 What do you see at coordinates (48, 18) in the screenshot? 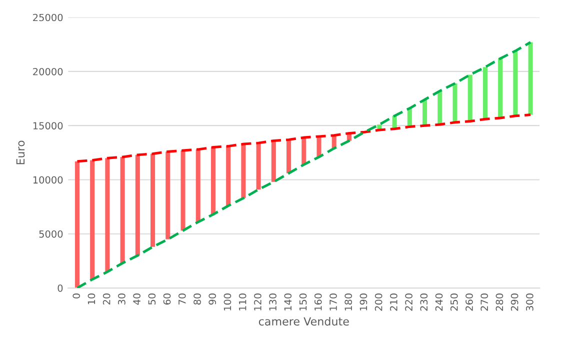
I see `y-tick-label: 25000` at bounding box center [48, 18].